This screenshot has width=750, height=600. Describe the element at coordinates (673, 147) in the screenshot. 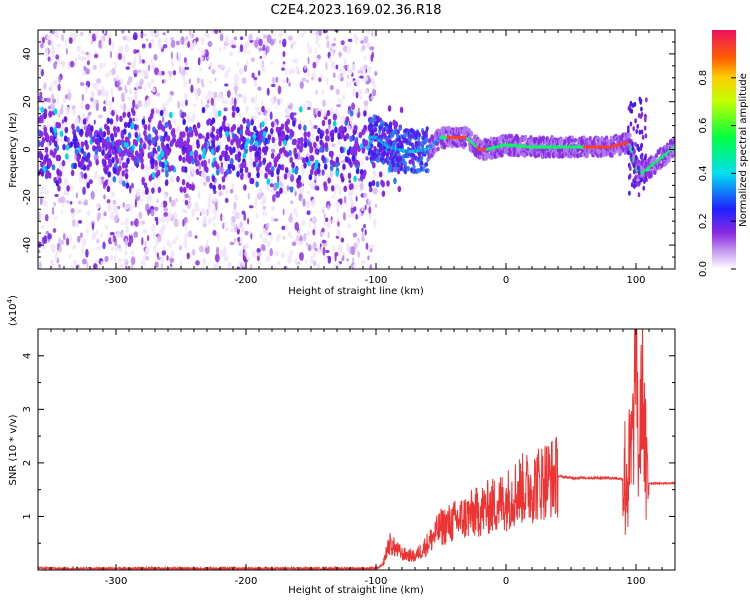

I see `spectrum-ridge-cell` at that location.